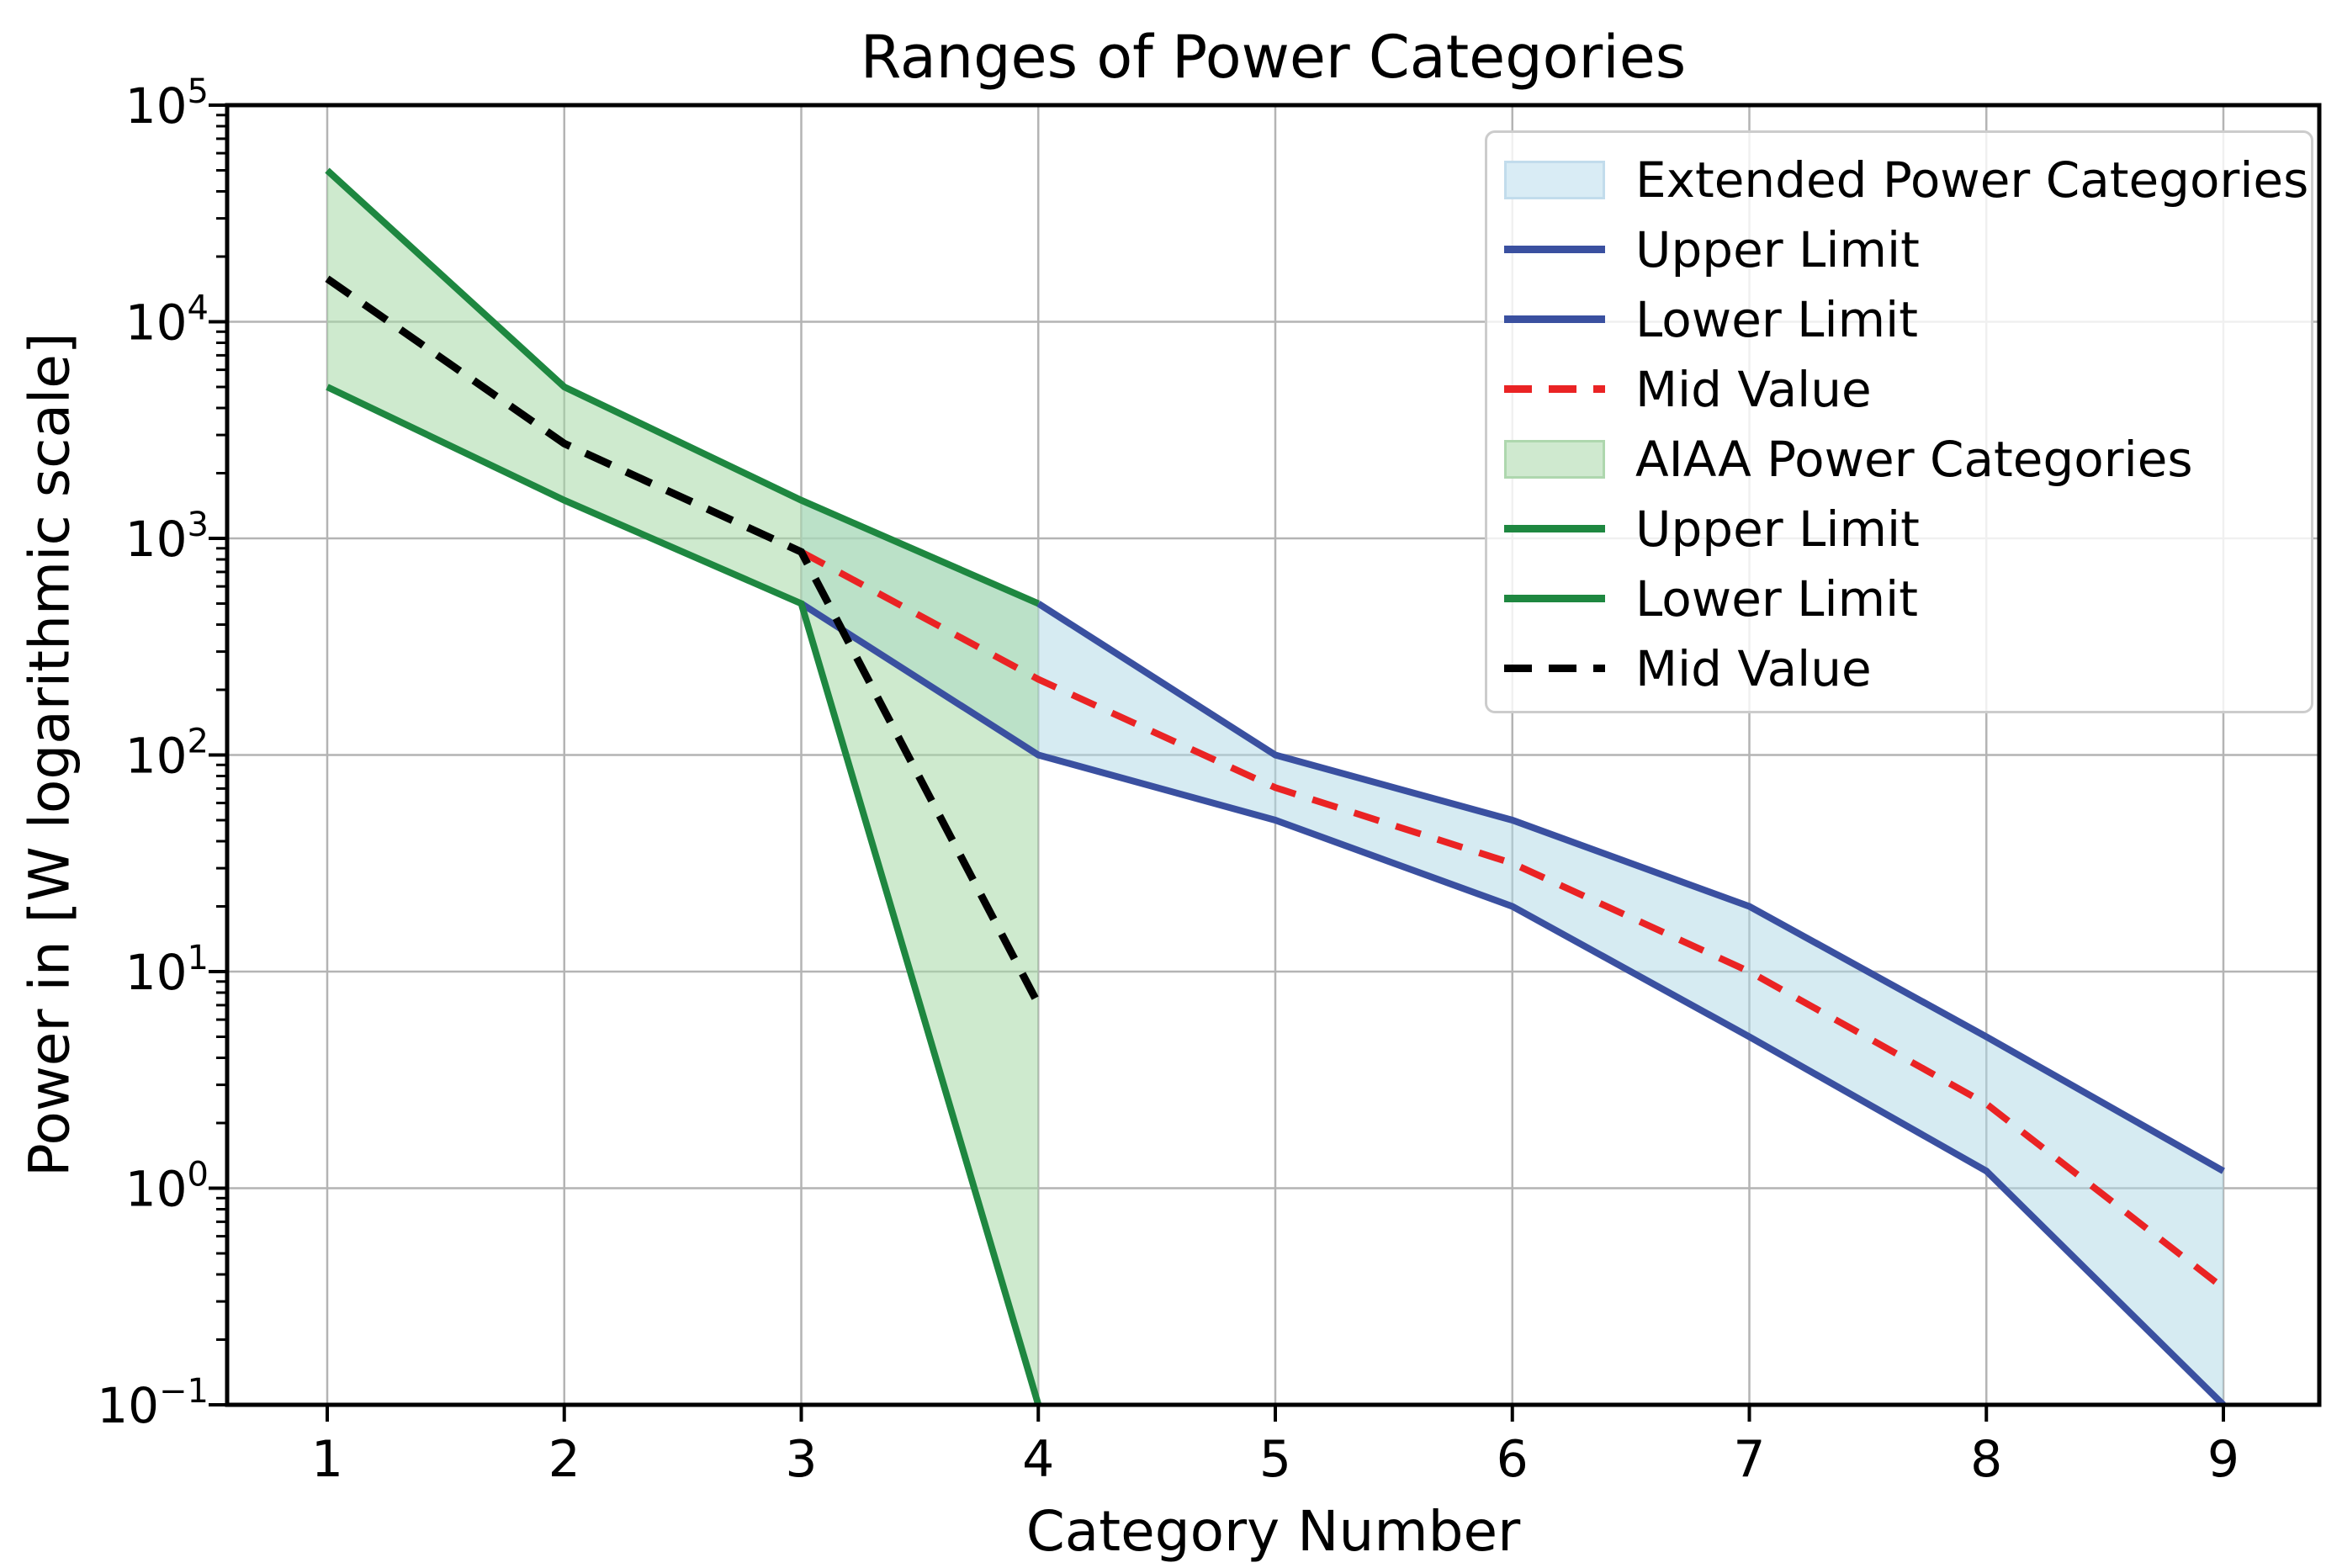 The image size is (2342, 1568). Describe the element at coordinates (1273, 57) in the screenshot. I see `chart-title: Ranges of Power Categories` at that location.